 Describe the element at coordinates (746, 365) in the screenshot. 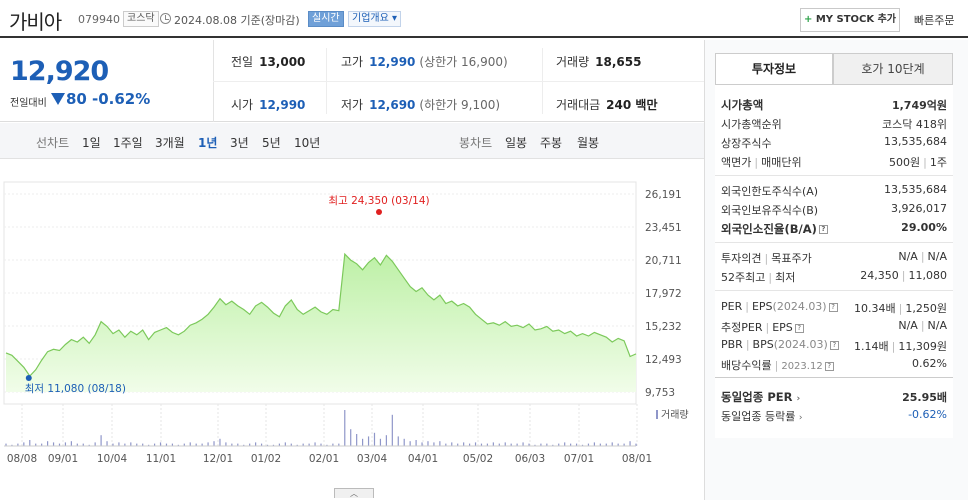

I see `dividend-label: 배당수익률` at that location.